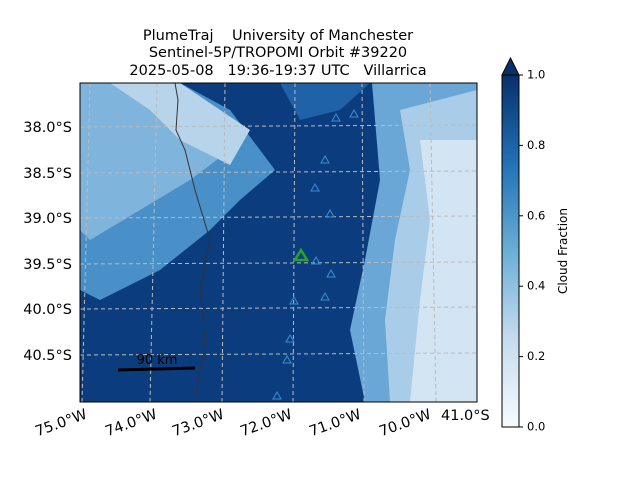 The width and height of the screenshot is (640, 480). I want to click on lat-label: 40.5°S, so click(47, 356).